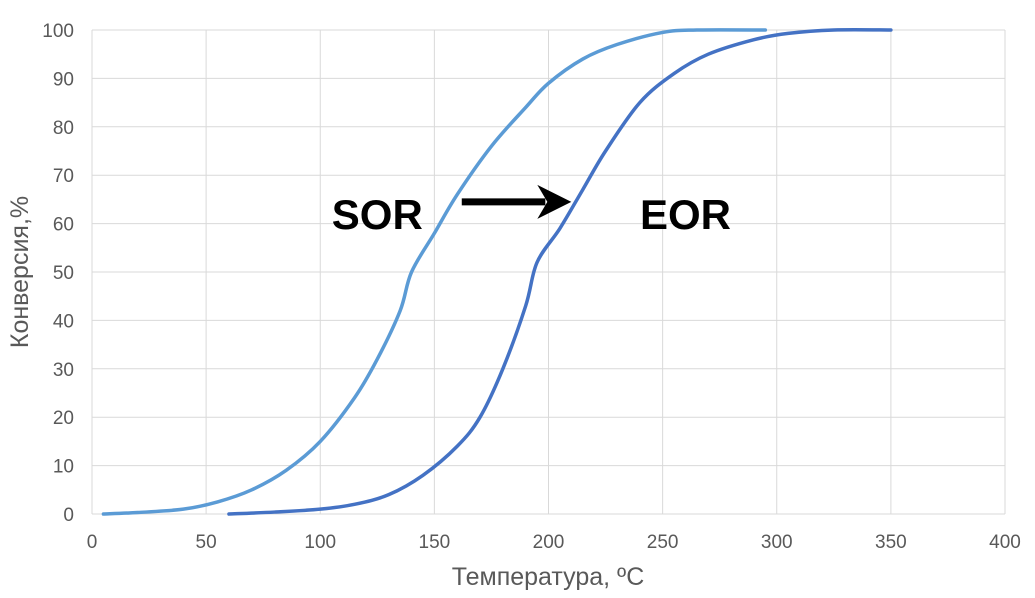  What do you see at coordinates (63, 418) in the screenshot?
I see `y-tick-label: 20` at bounding box center [63, 418].